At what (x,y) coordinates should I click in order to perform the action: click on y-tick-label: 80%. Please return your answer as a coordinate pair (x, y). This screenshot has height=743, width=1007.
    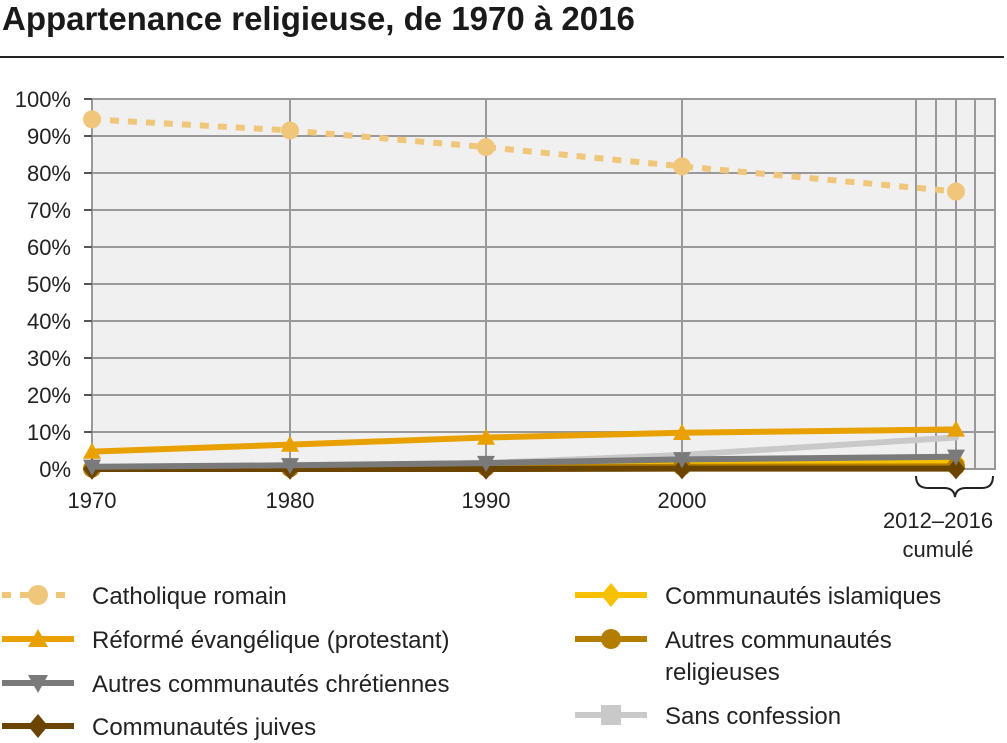
    Looking at the image, I should click on (49, 173).